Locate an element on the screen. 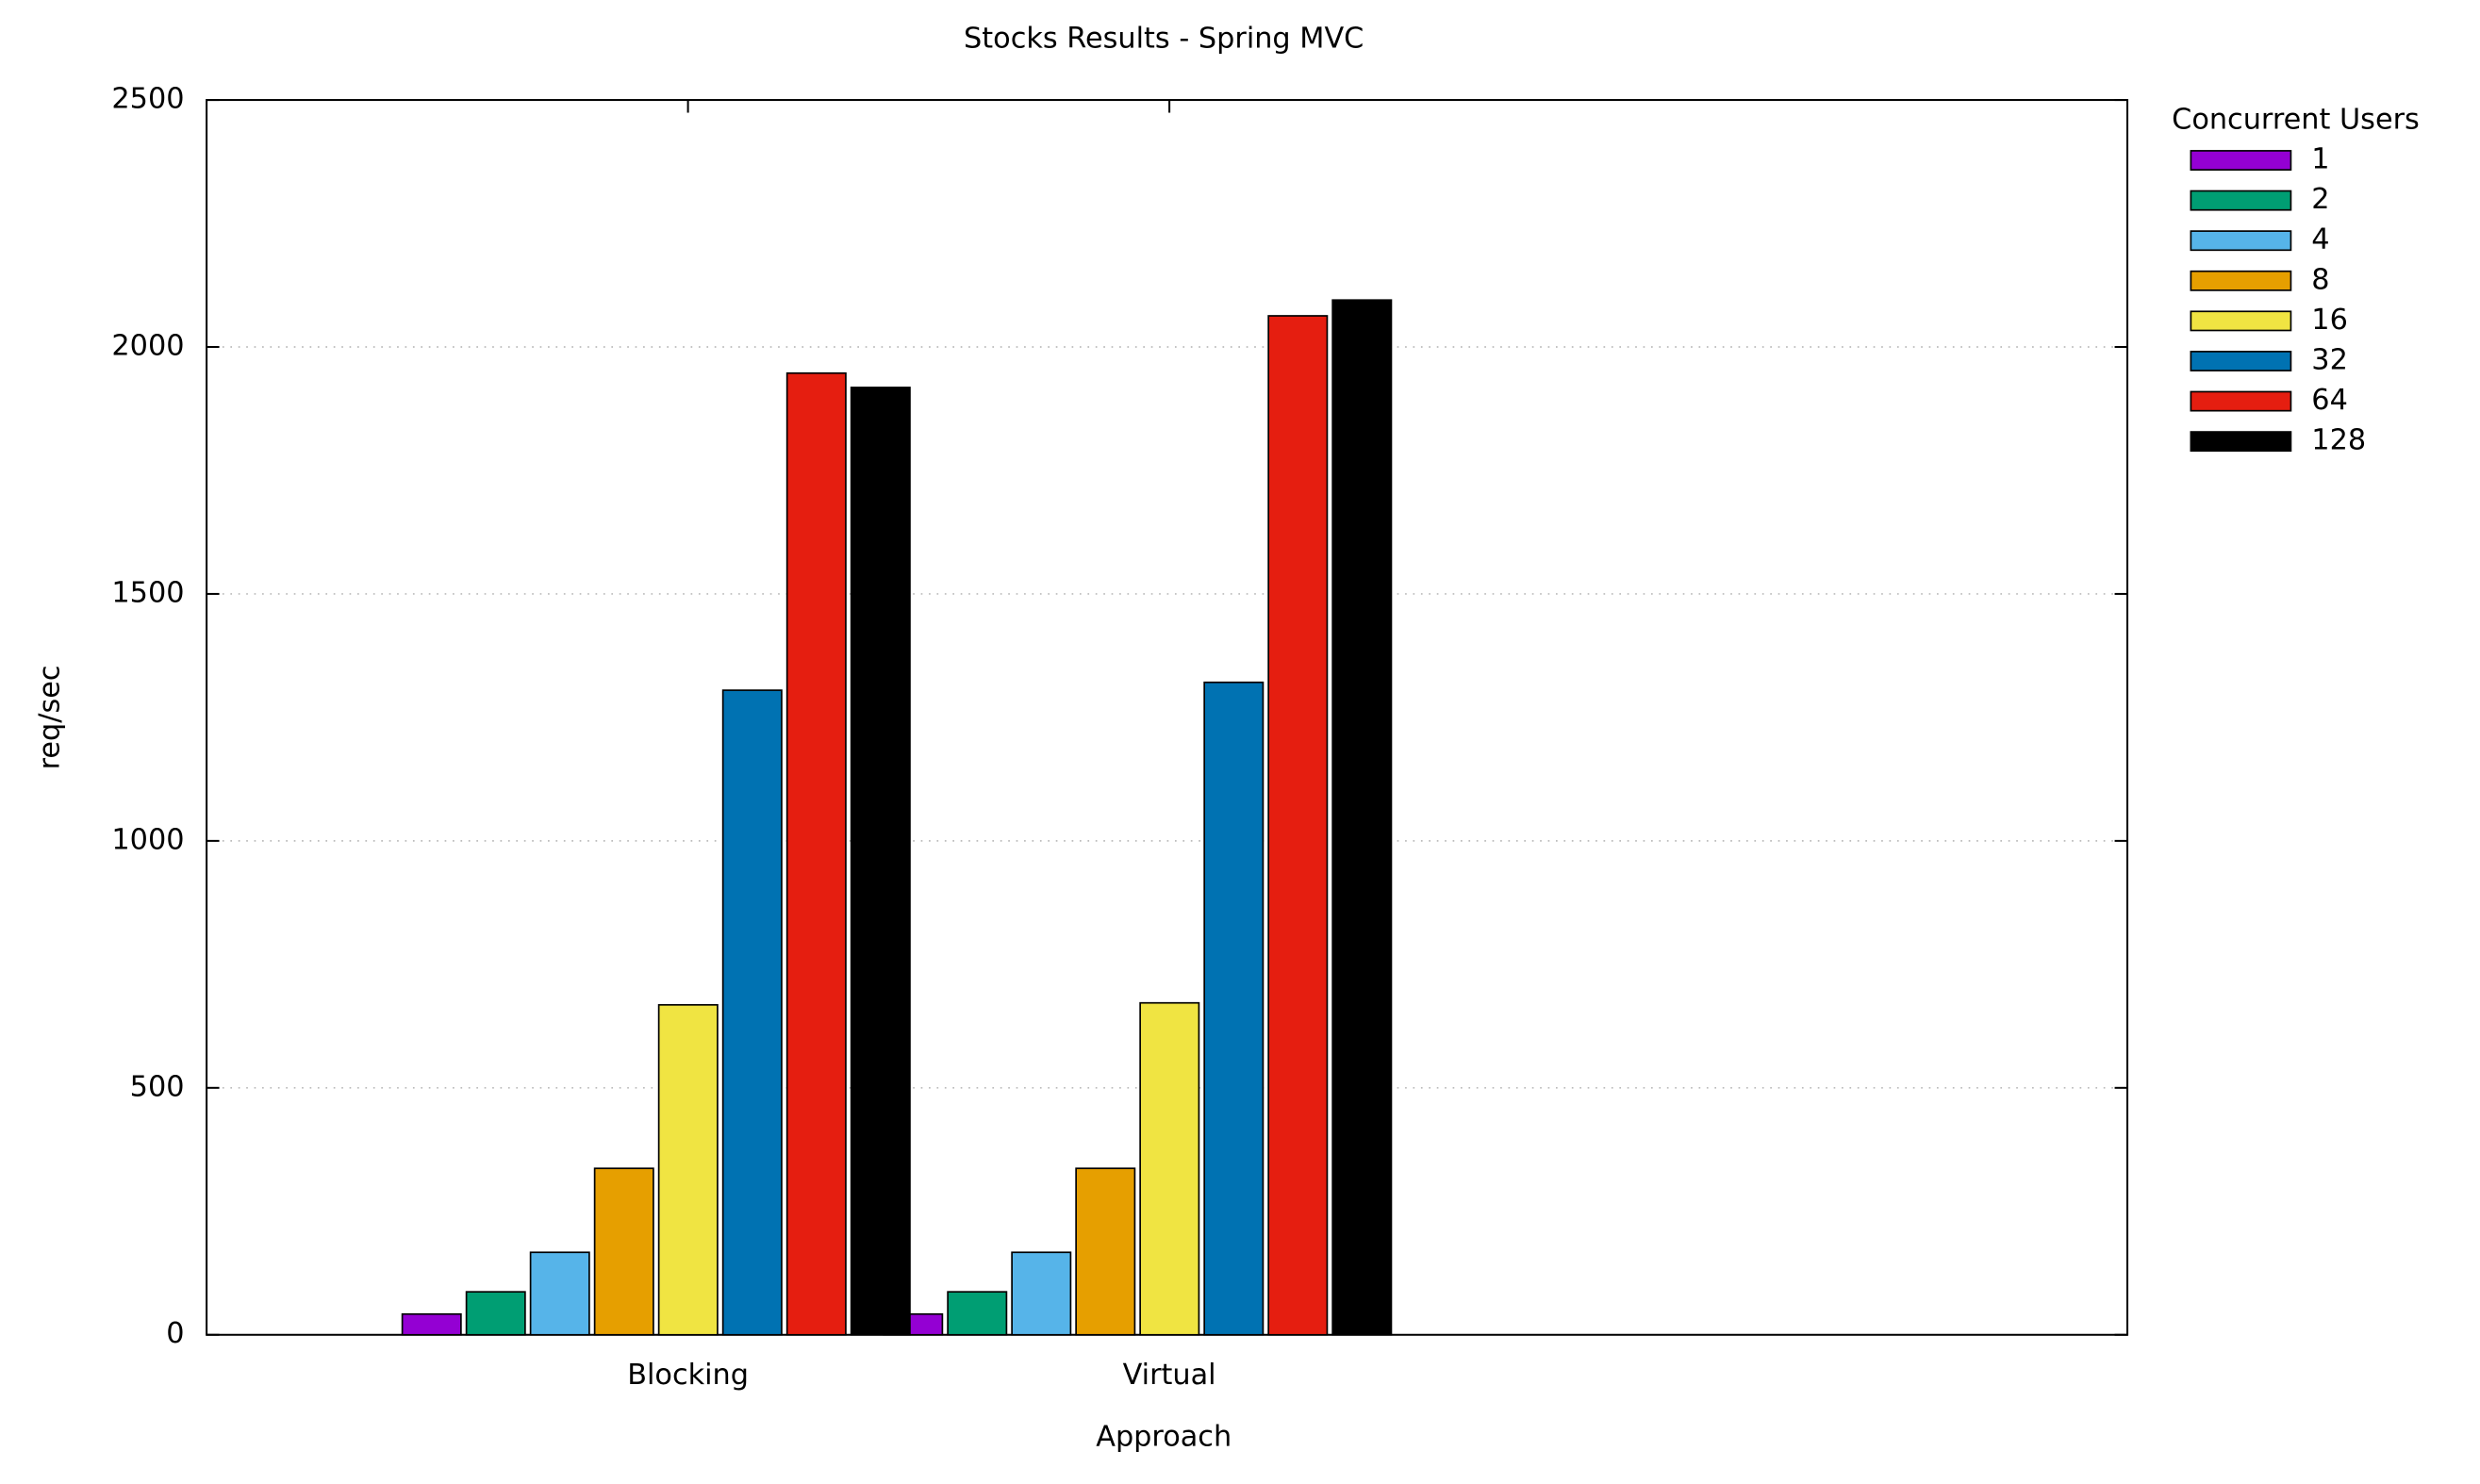  y-axis-label: req/sec is located at coordinates (50, 717).